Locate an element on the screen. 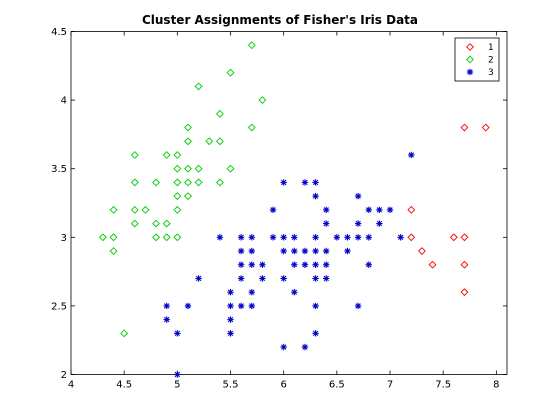 Image resolution: width=560 pixels, height=420 pixels. x-tick-label: 8 is located at coordinates (496, 385).